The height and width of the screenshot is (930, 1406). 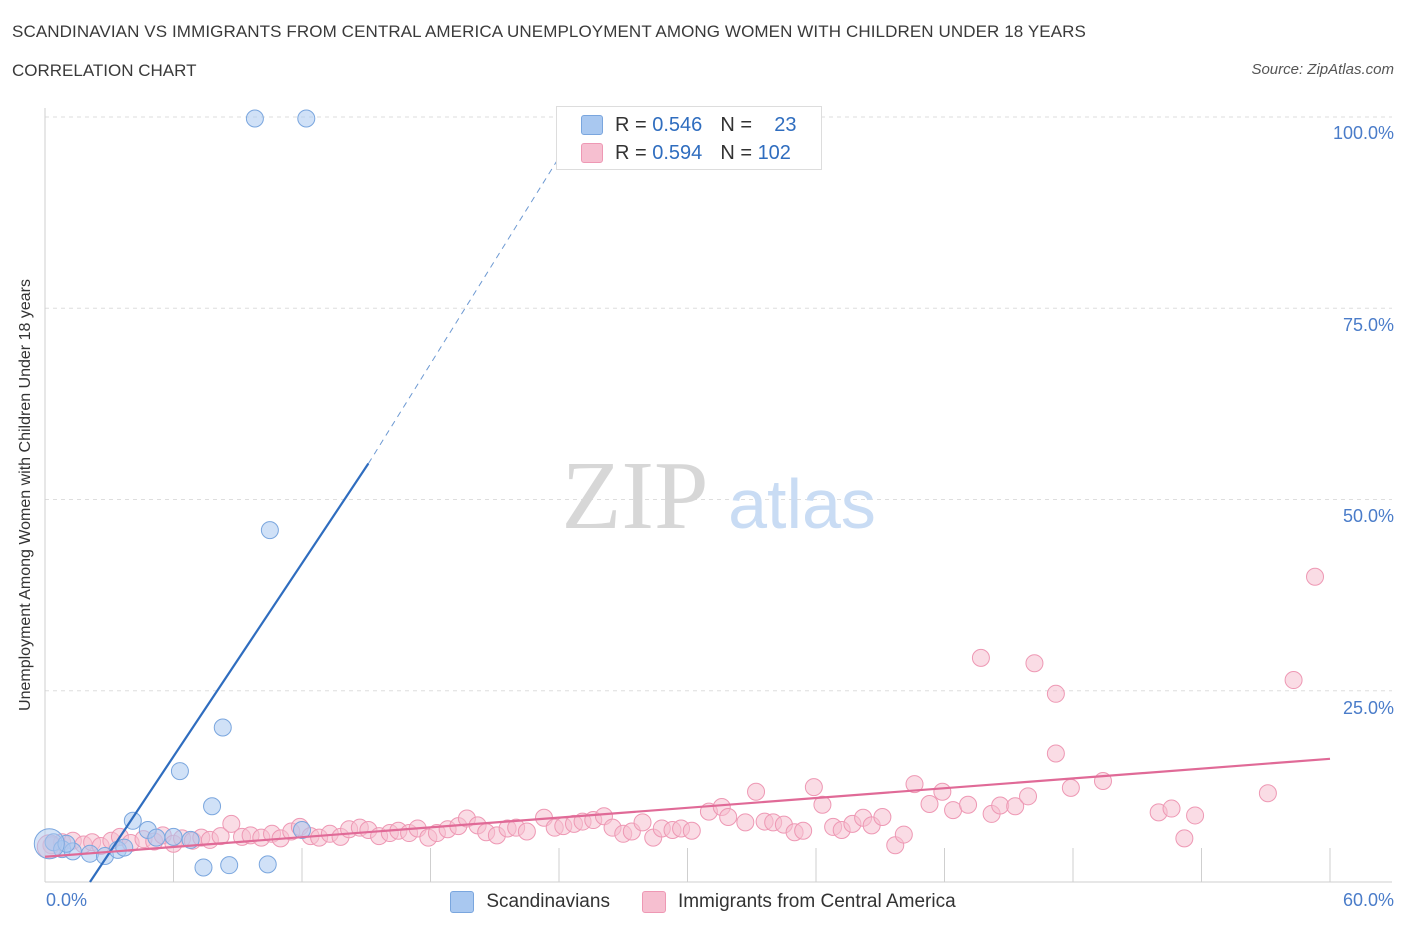 I want to click on source-label: Source: ZipAtlas.com, so click(x=1322, y=69).